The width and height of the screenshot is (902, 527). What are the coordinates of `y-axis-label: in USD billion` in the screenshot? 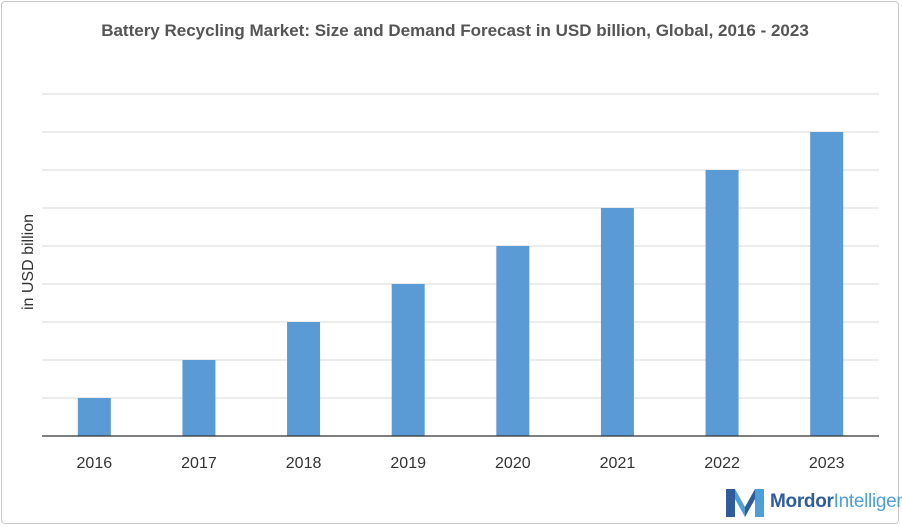 It's located at (28, 262).